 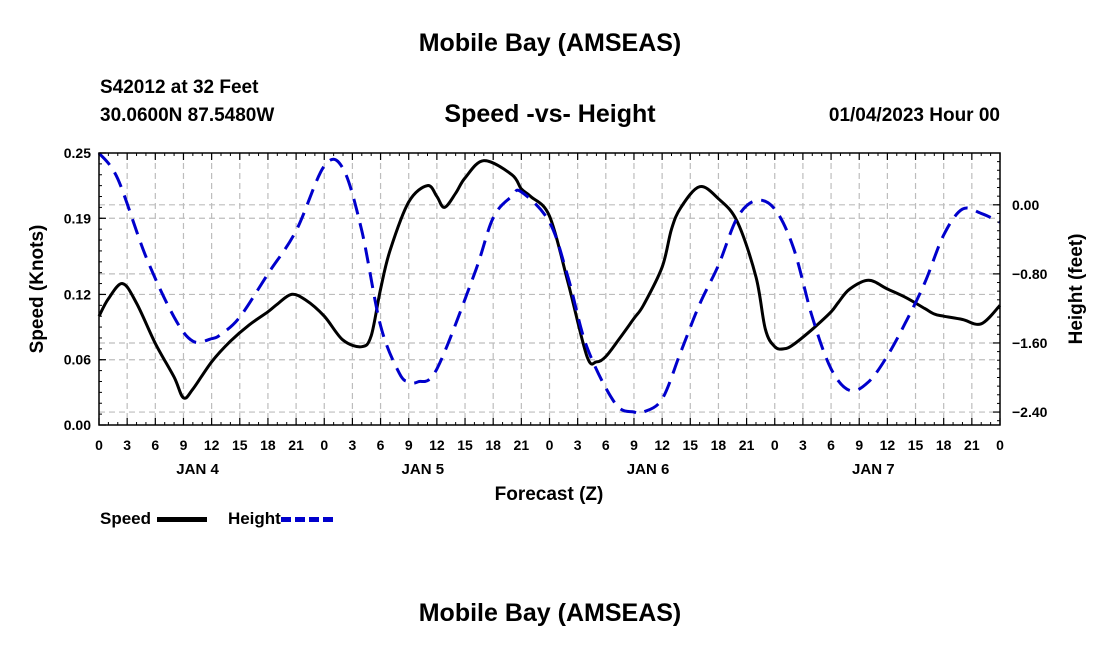 What do you see at coordinates (648, 469) in the screenshot?
I see `day-label: JAN 6` at bounding box center [648, 469].